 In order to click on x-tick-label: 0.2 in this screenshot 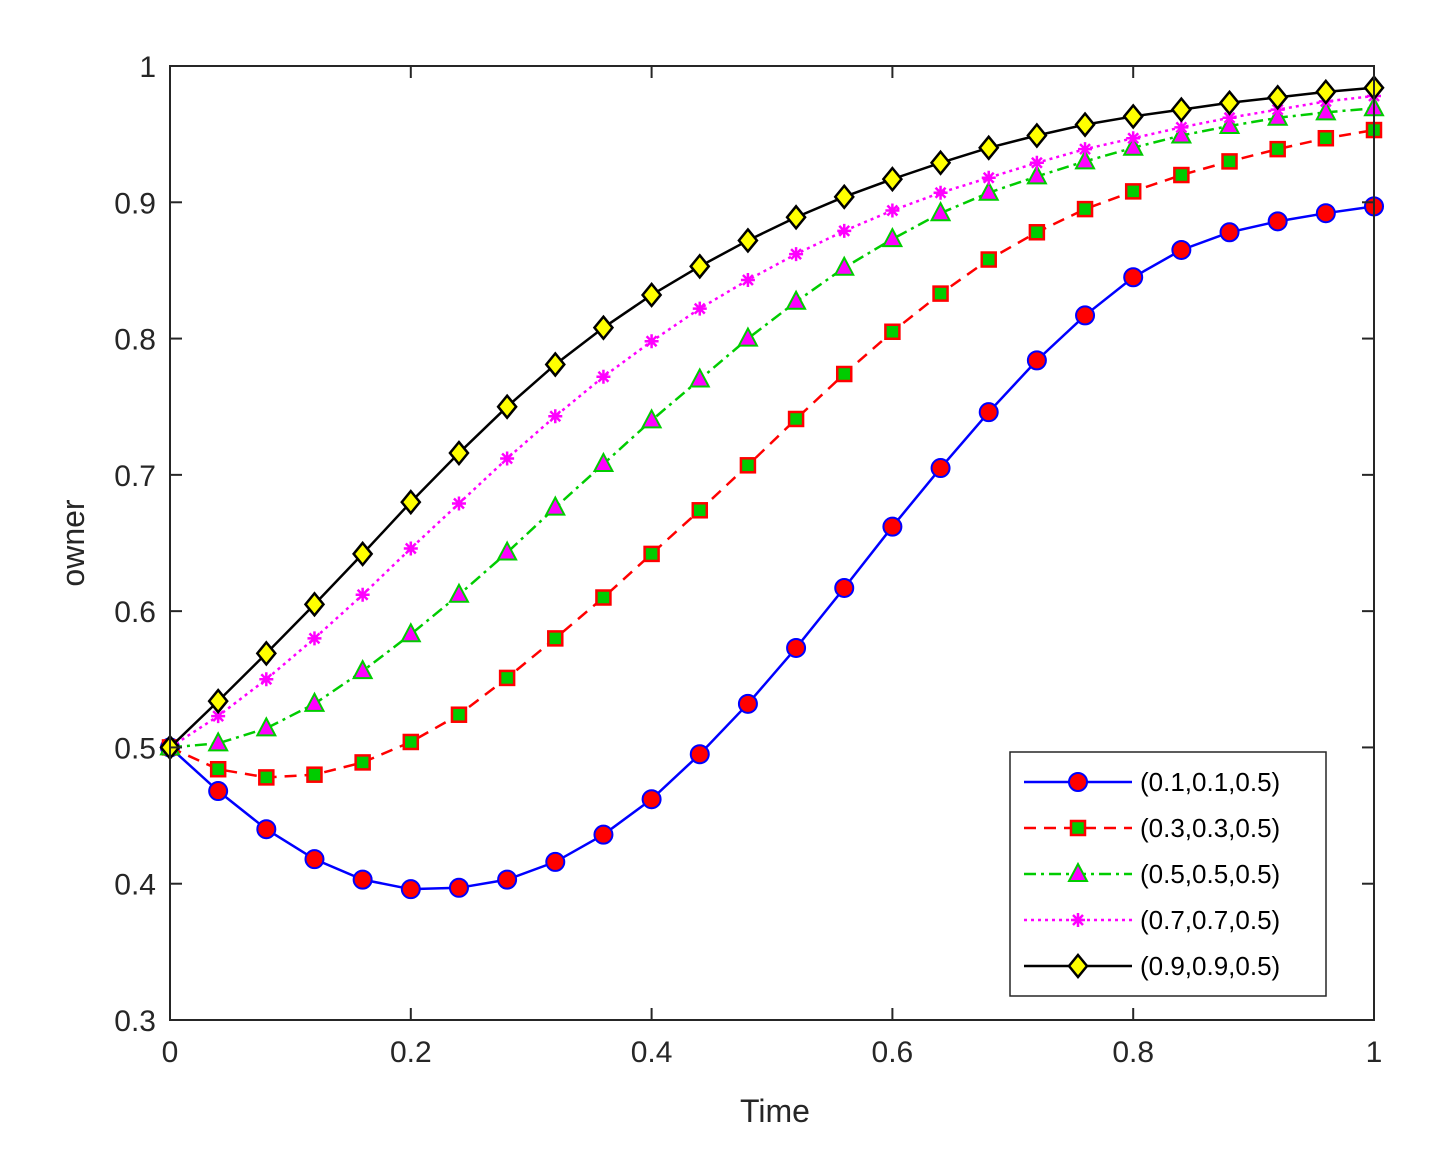, I will do `click(411, 1052)`.